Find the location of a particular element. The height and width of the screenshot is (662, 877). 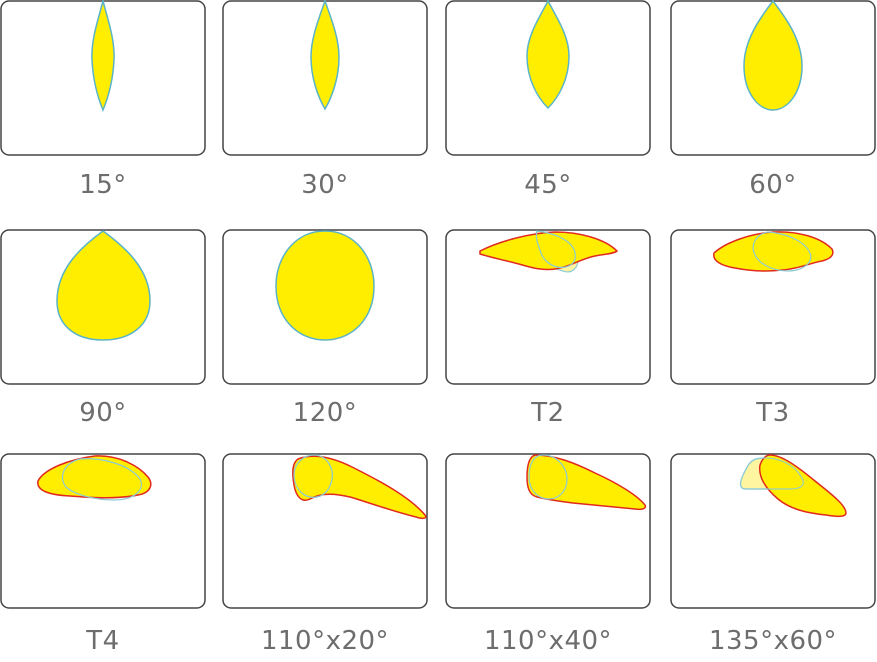

beam-label: T3 is located at coordinates (773, 413).